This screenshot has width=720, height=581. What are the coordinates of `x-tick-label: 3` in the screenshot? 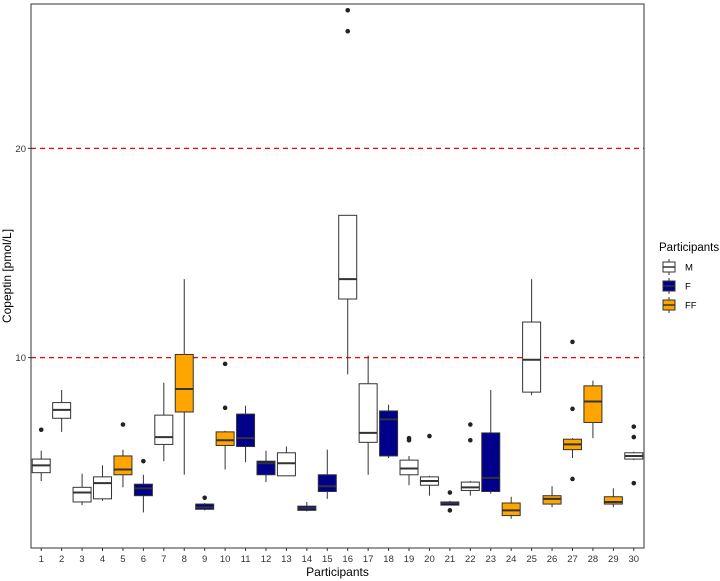 It's located at (81, 559).